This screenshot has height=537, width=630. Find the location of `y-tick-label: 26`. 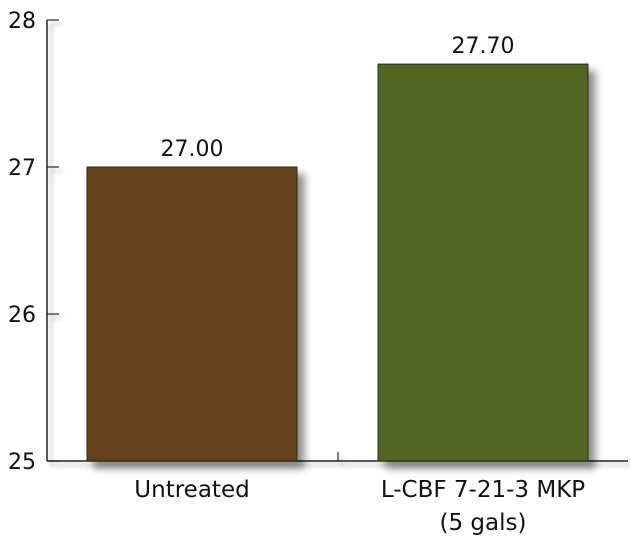

y-tick-label: 26 is located at coordinates (22, 315).